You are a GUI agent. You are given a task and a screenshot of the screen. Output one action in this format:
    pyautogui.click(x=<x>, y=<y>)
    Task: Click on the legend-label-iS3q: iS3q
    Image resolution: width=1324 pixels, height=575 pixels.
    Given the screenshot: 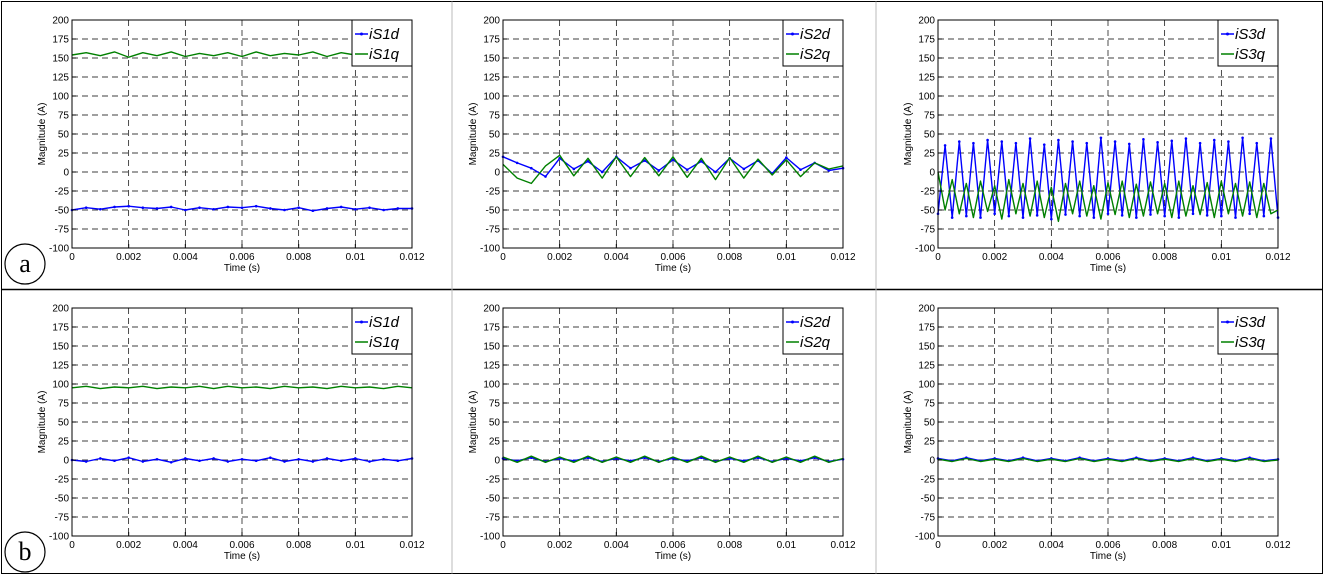 What is the action you would take?
    pyautogui.click(x=1250, y=54)
    